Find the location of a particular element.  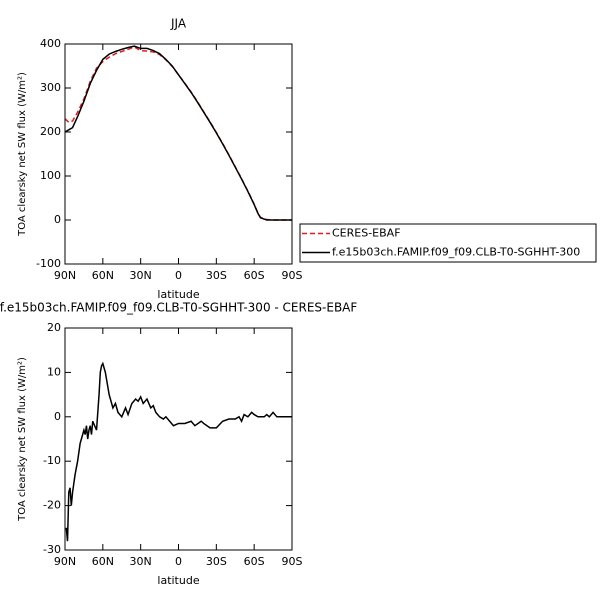

y-tick-label: -30 is located at coordinates (52, 549).